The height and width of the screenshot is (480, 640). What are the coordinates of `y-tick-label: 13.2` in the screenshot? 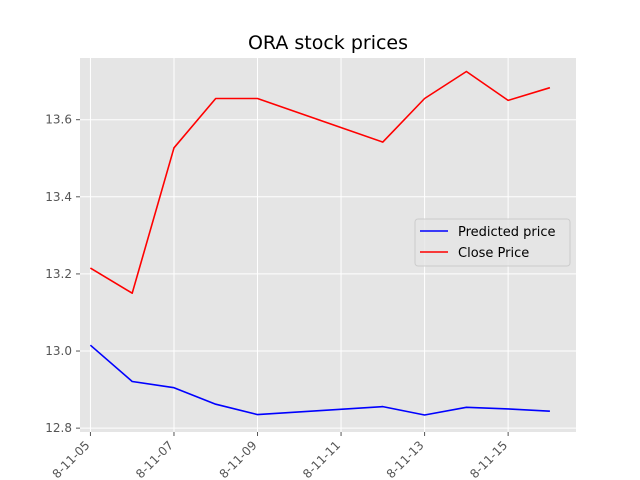 It's located at (58, 274).